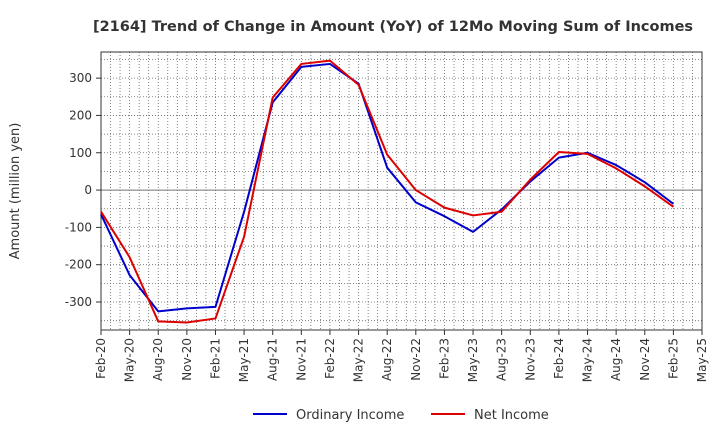  Describe the element at coordinates (215, 358) in the screenshot. I see `x-tick-label: Feb-21` at that location.